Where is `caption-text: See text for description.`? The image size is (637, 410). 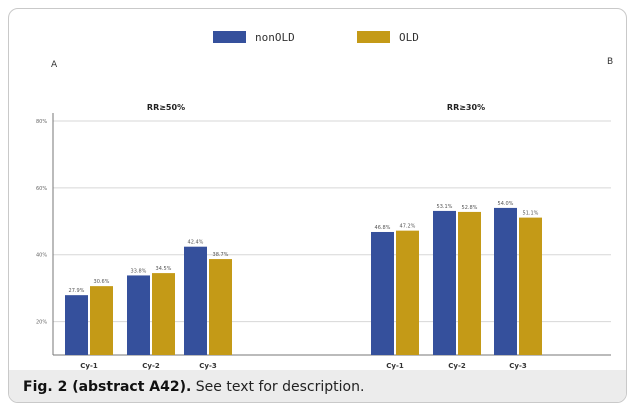 caption-text: See text for description. is located at coordinates (280, 387).